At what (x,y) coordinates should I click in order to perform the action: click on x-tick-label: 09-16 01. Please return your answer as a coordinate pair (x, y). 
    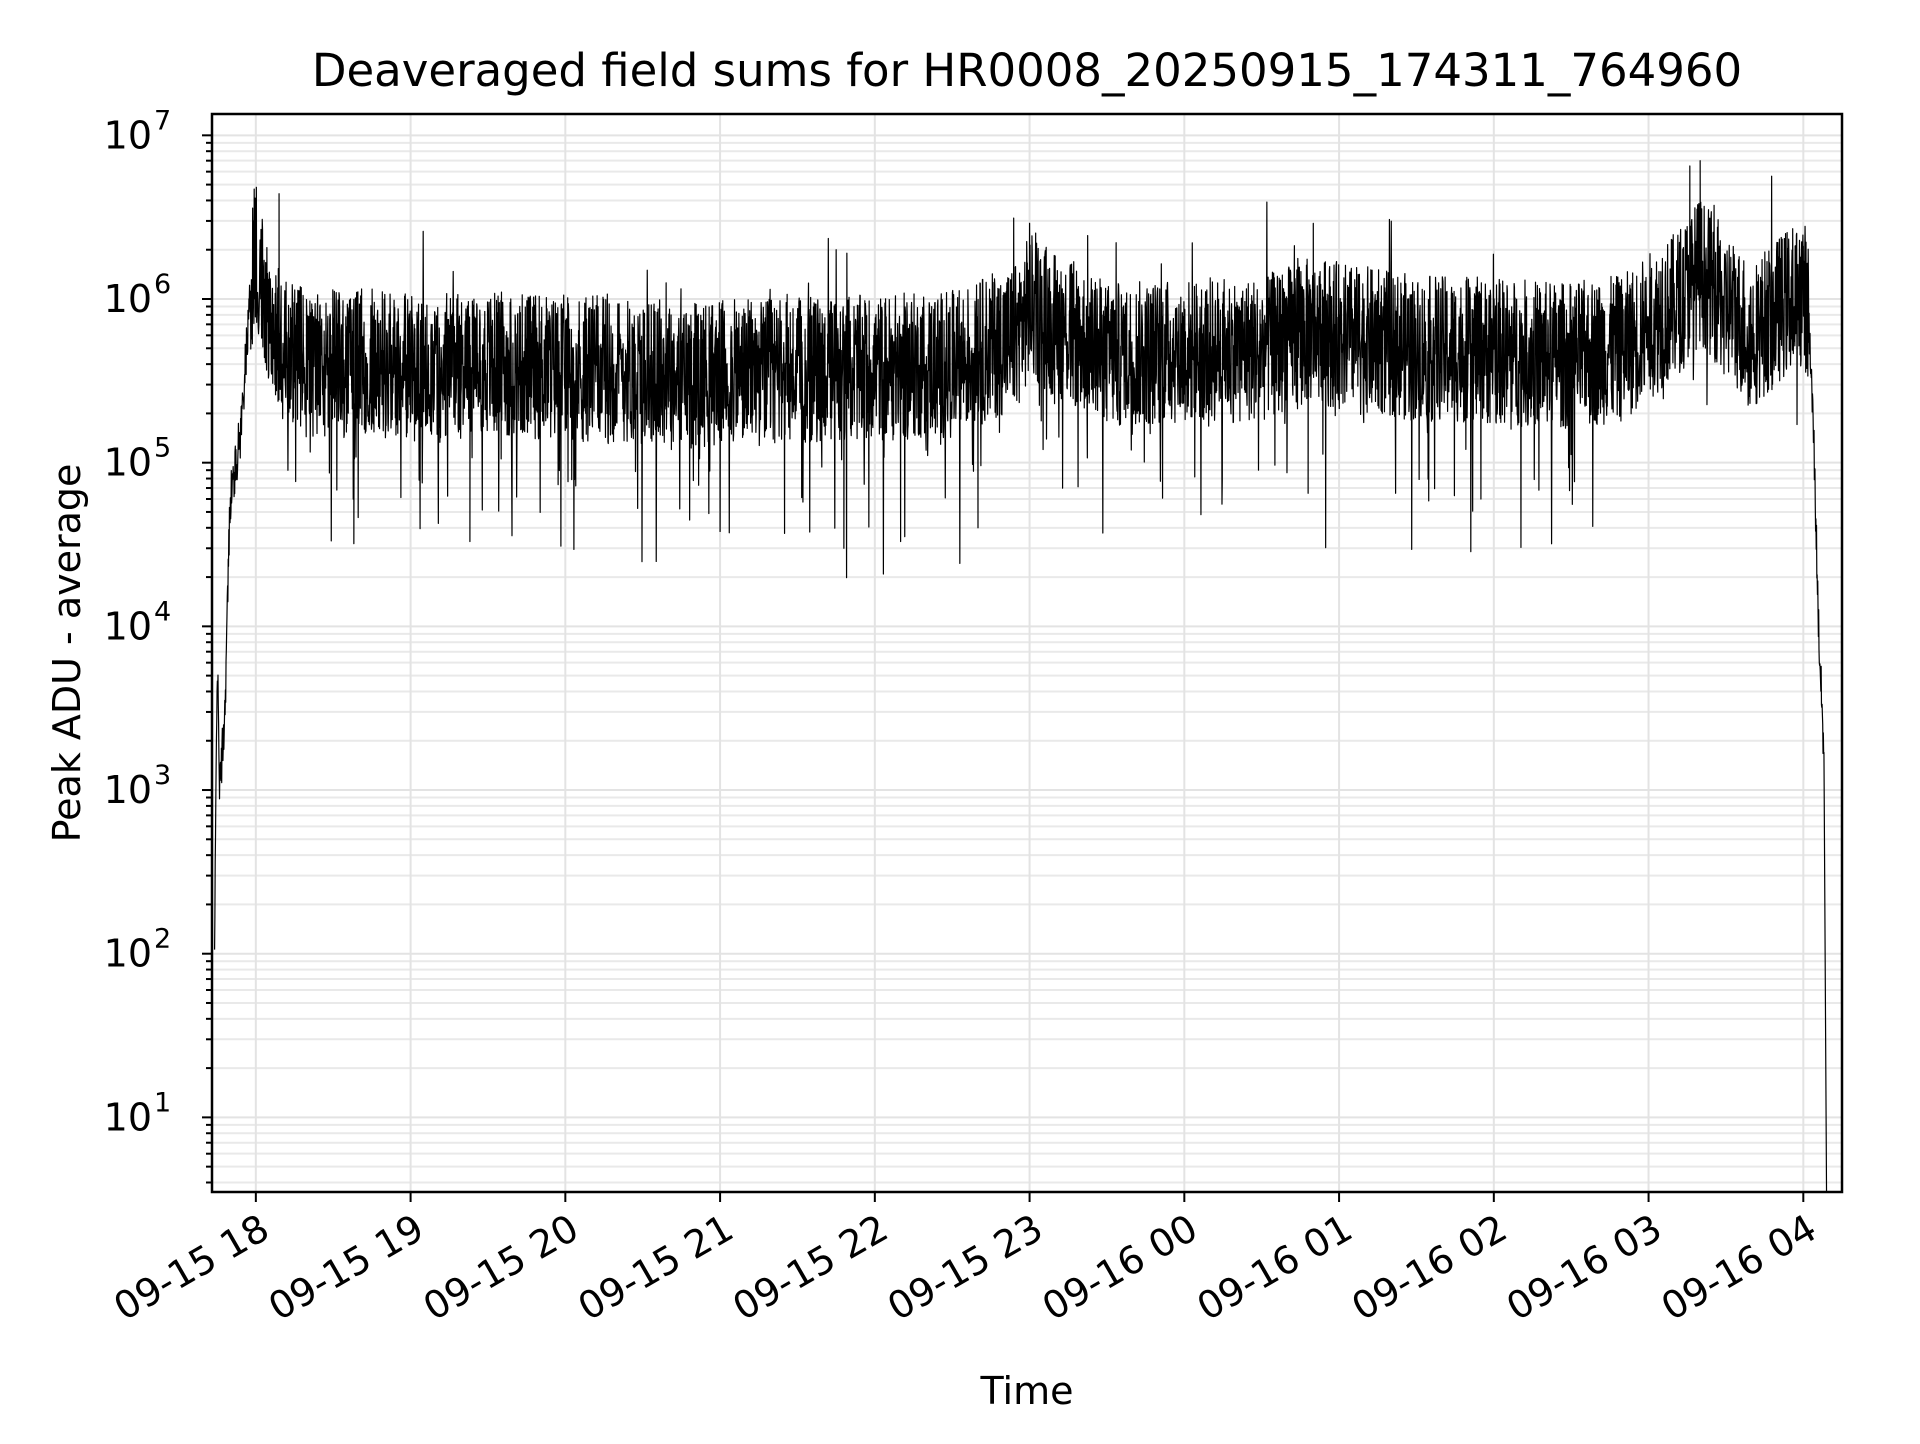
    Looking at the image, I should click on (1275, 1268).